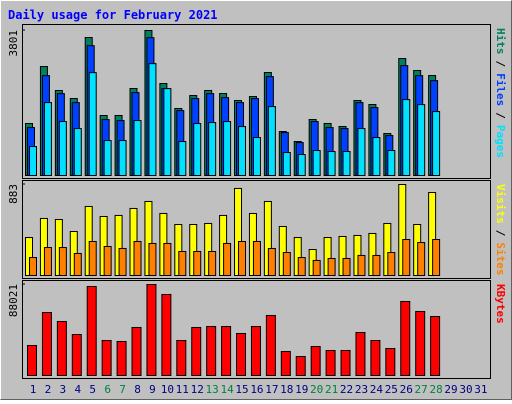 The image size is (512, 404). What do you see at coordinates (107, 389) in the screenshot?
I see `x-tick-label: 6` at bounding box center [107, 389].